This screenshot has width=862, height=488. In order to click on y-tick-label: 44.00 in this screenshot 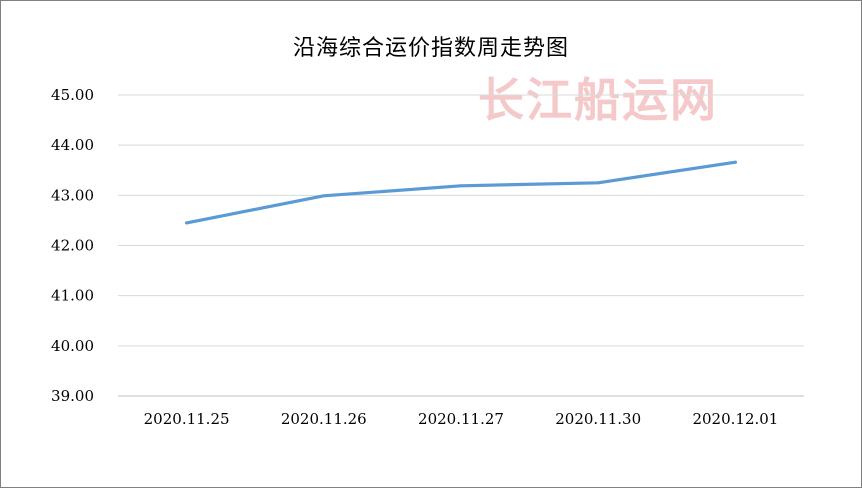, I will do `click(72, 145)`.